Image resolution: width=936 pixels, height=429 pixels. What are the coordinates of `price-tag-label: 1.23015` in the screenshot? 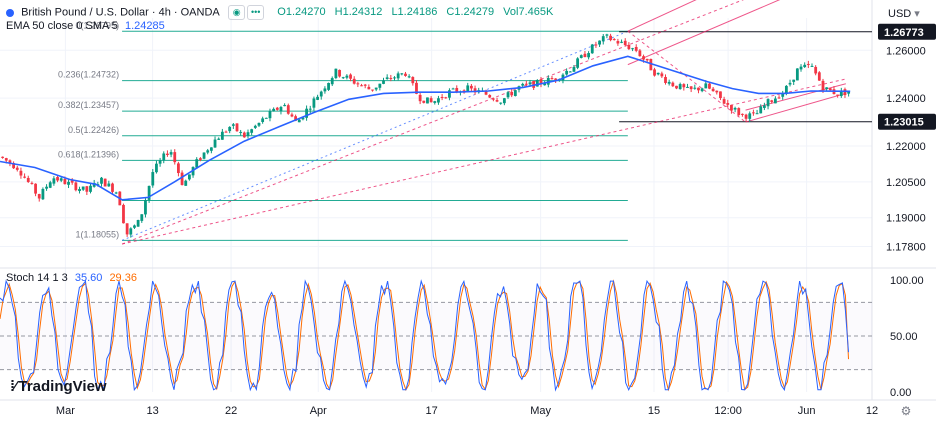 It's located at (904, 123).